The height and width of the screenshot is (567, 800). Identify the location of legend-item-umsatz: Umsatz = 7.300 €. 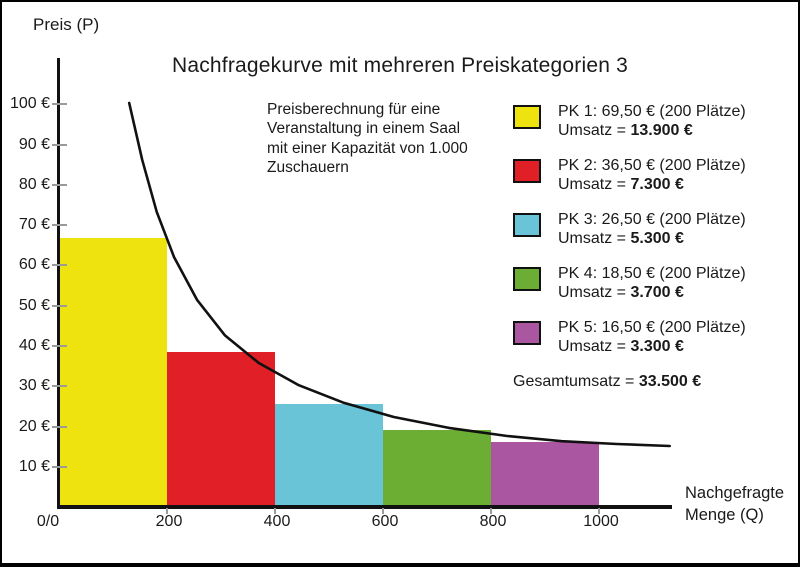
(621, 184).